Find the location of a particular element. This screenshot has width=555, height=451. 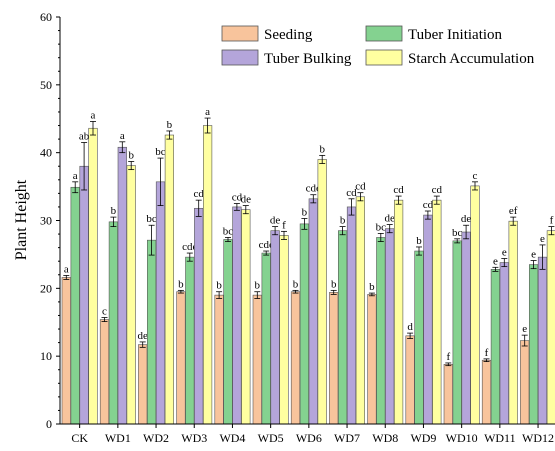

x-tick-label: WD1 is located at coordinates (118, 438).